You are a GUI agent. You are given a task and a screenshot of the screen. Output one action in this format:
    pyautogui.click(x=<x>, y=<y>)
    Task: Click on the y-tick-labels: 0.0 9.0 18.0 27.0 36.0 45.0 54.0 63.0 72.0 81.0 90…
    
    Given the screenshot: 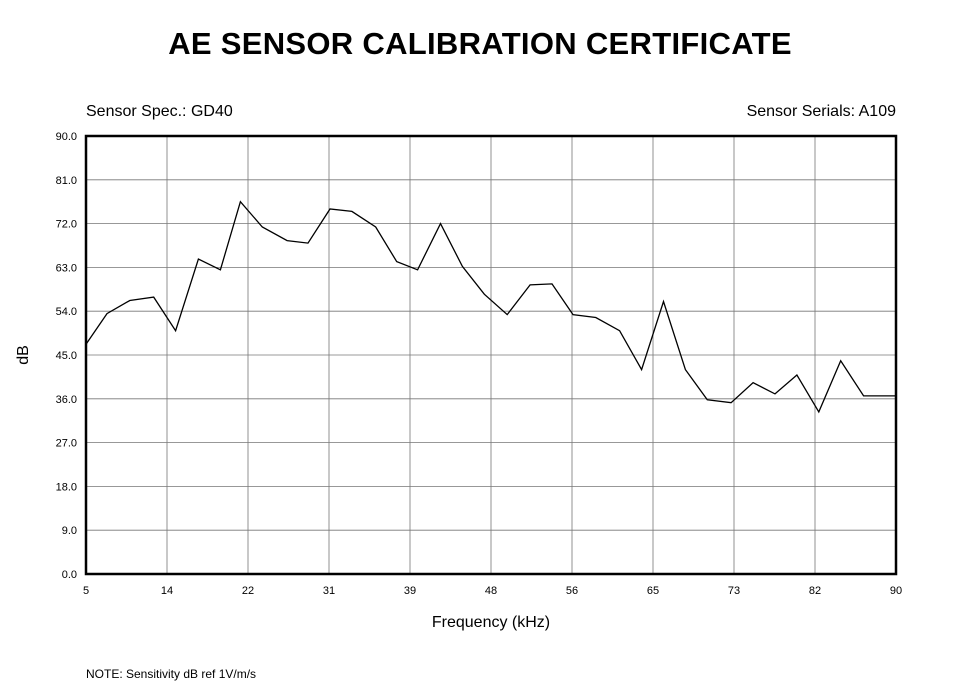 What is the action you would take?
    pyautogui.click(x=66, y=356)
    